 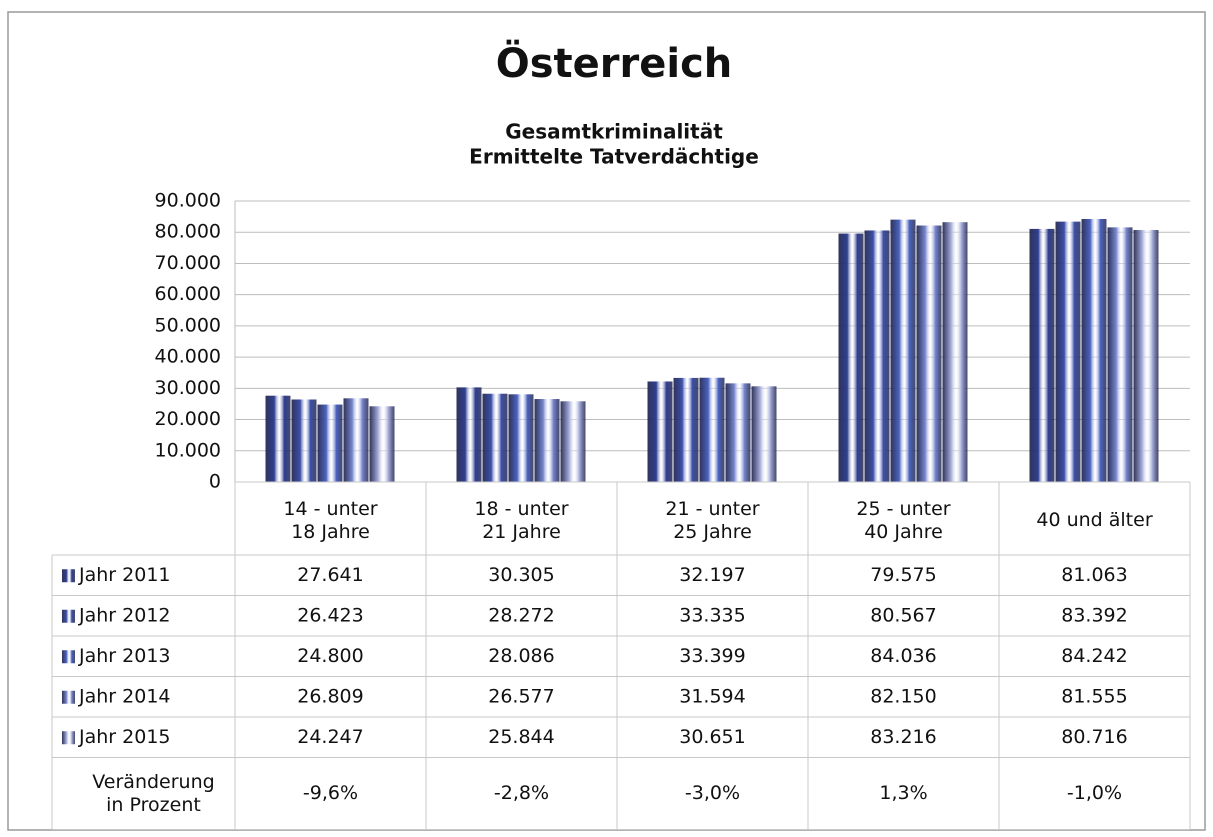 I want to click on legend-label: Jahr 2014, so click(x=124, y=696).